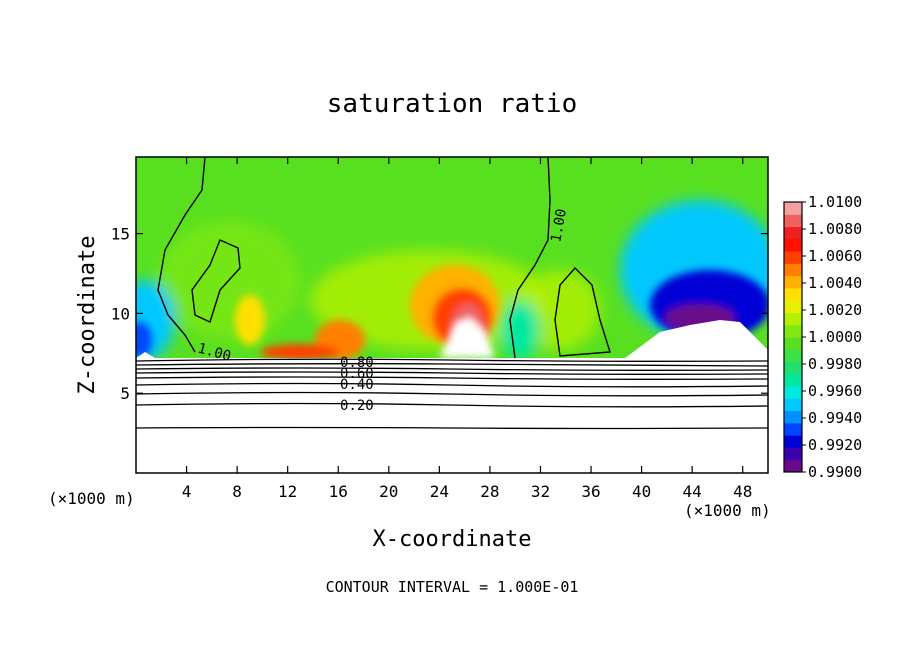 This screenshot has width=904, height=654. Describe the element at coordinates (452, 539) in the screenshot. I see `x-axis-label: X-coordinate` at that location.